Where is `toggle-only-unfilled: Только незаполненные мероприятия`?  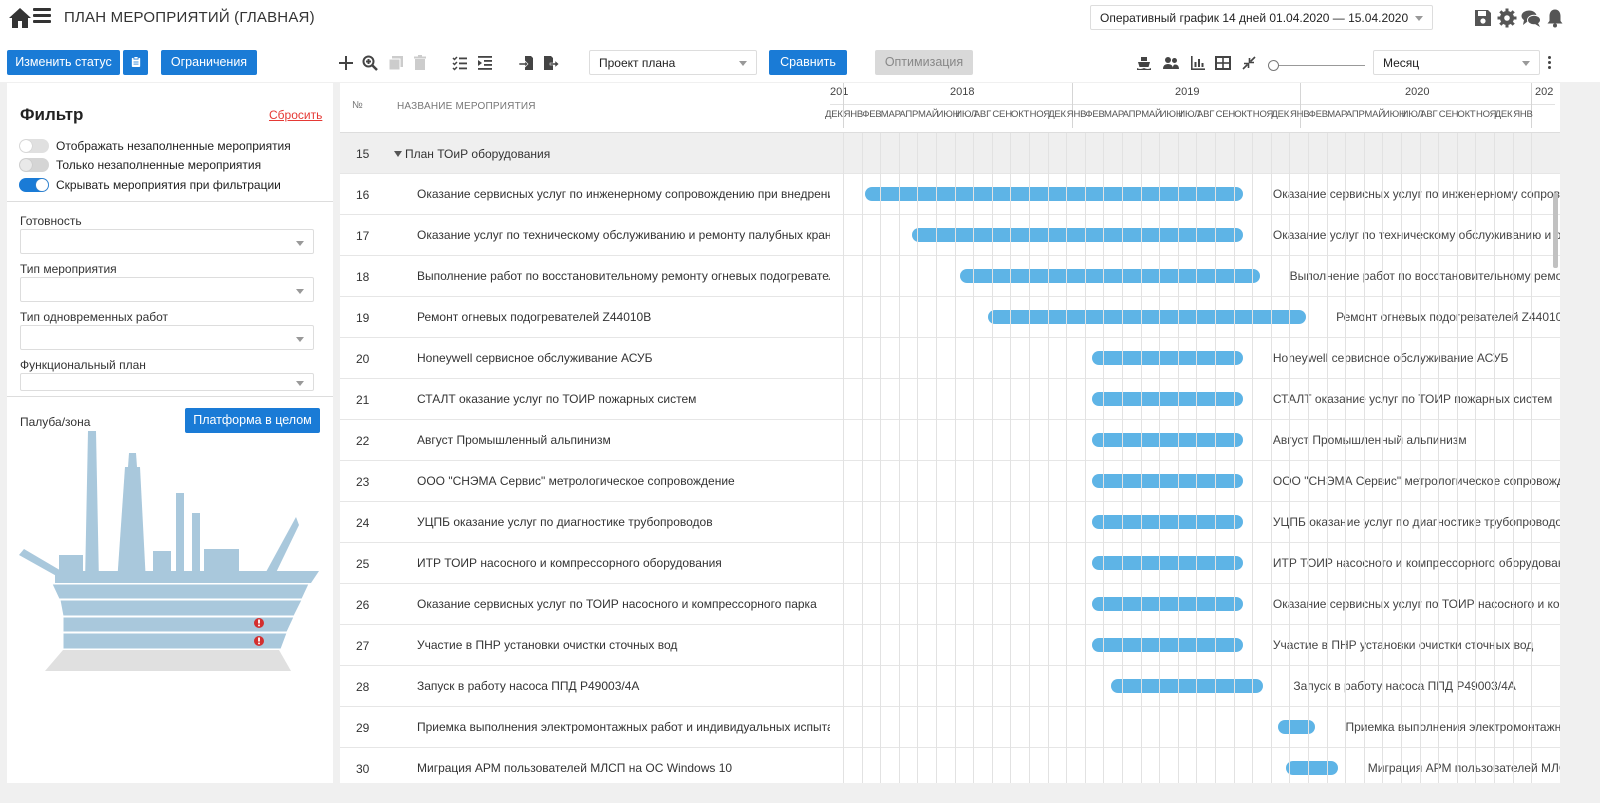 toggle-only-unfilled: Только незаполненные мероприятия is located at coordinates (140, 165).